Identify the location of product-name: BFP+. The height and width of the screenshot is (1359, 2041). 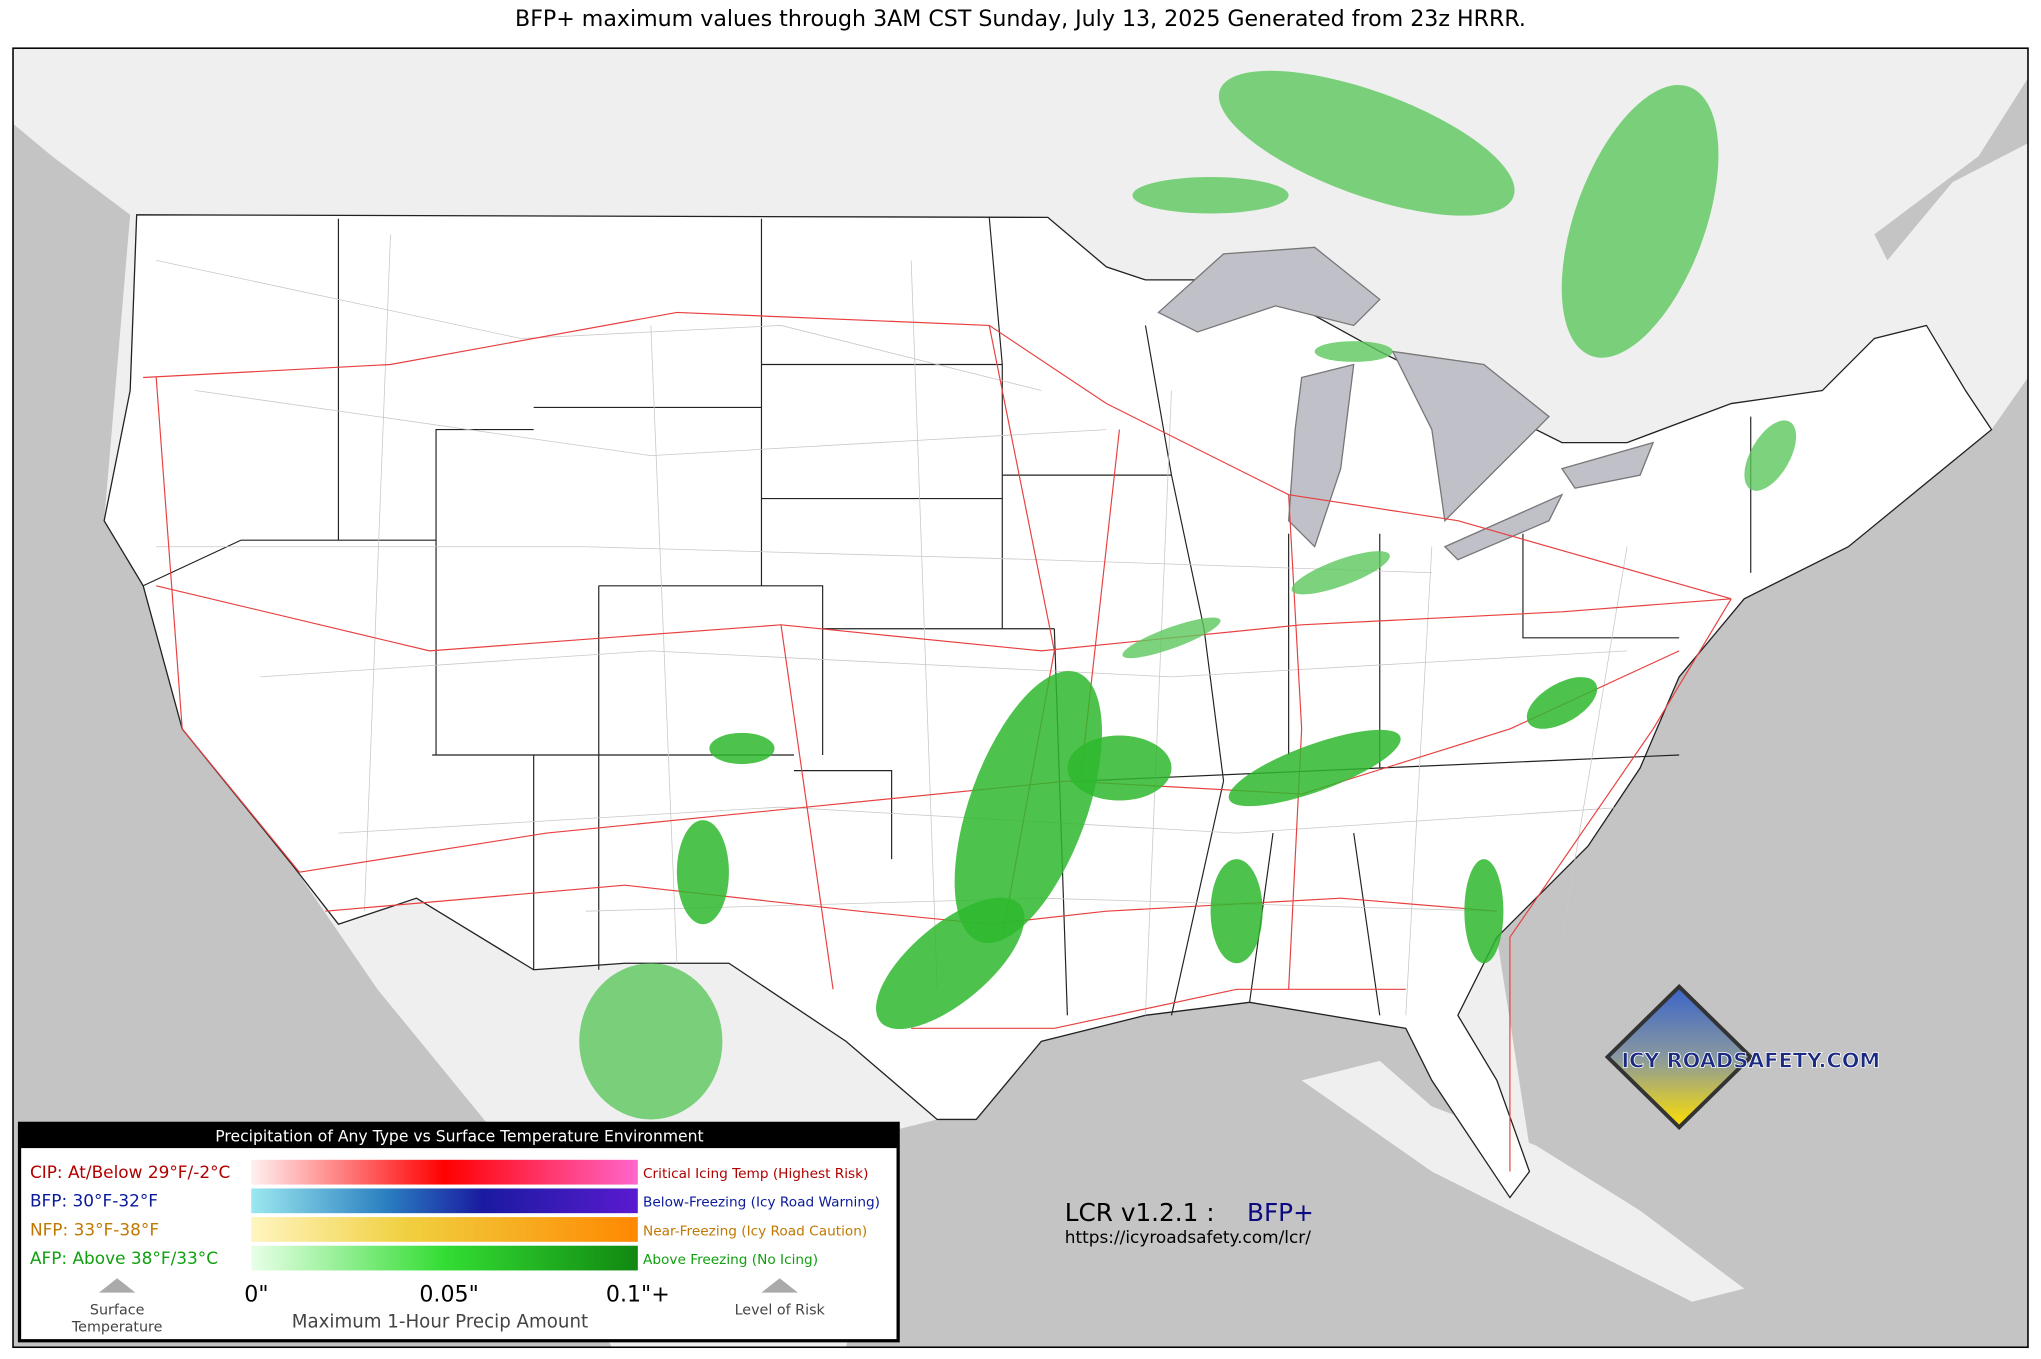
(1280, 1212).